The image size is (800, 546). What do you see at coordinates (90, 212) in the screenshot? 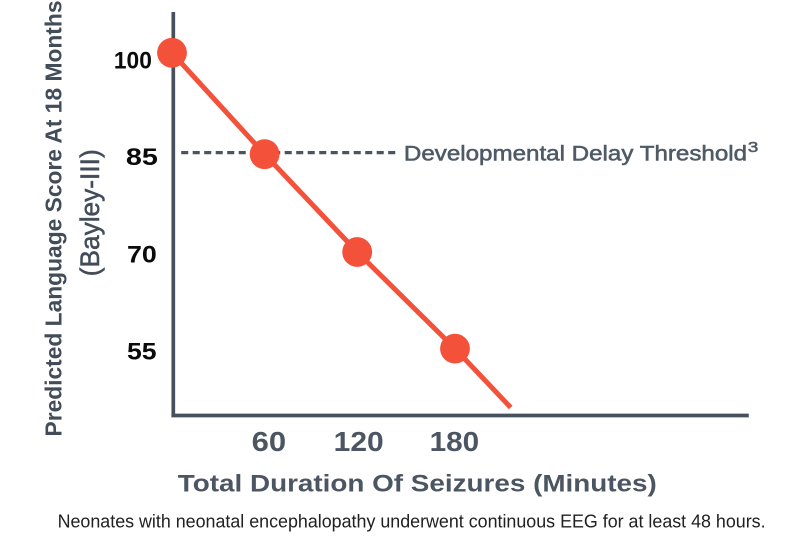
I see `svg-text: (Bayley-III)` at bounding box center [90, 212].